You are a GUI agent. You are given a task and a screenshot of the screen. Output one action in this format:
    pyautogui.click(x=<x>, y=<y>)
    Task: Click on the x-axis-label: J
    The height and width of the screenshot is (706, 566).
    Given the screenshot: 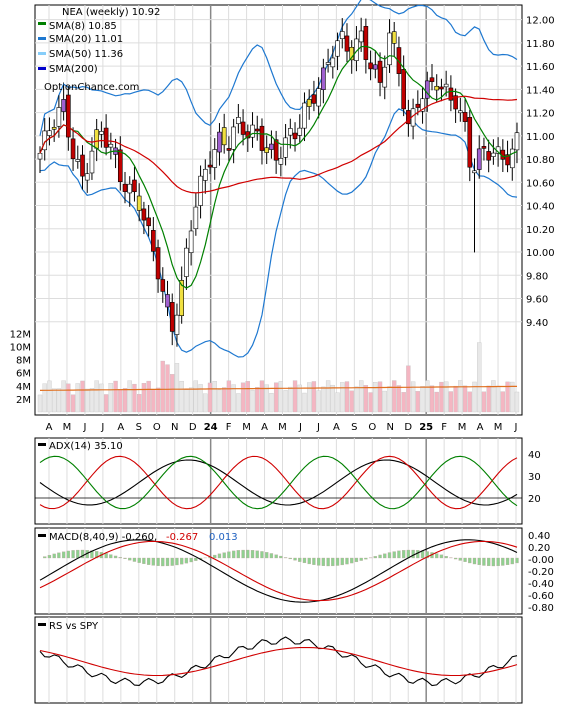 What is the action you would take?
    pyautogui.click(x=516, y=427)
    